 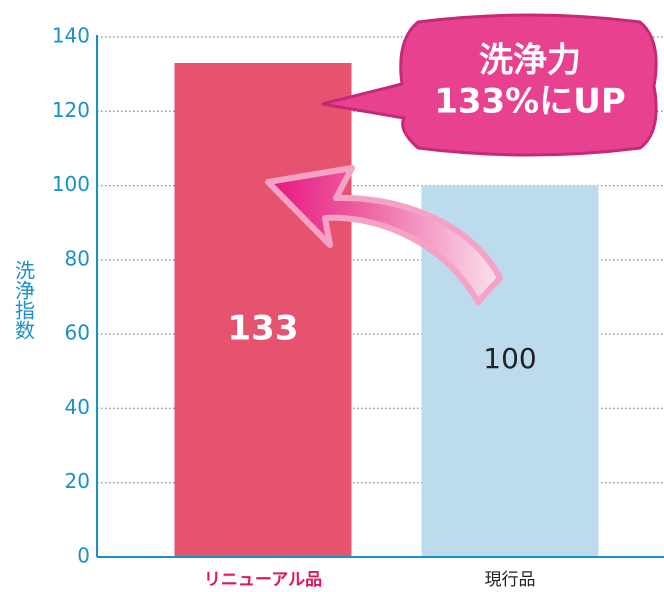 I want to click on y-tick-label: 60, so click(x=77, y=333).